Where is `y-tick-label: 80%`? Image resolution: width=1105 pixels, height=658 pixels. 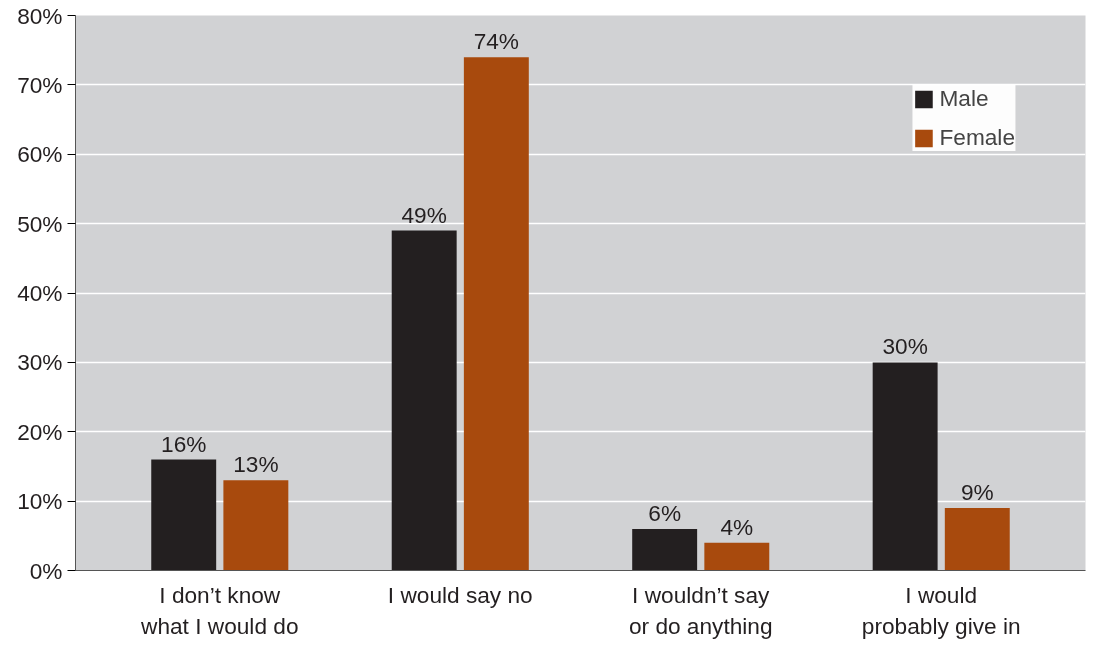 y-tick-label: 80% is located at coordinates (40, 15).